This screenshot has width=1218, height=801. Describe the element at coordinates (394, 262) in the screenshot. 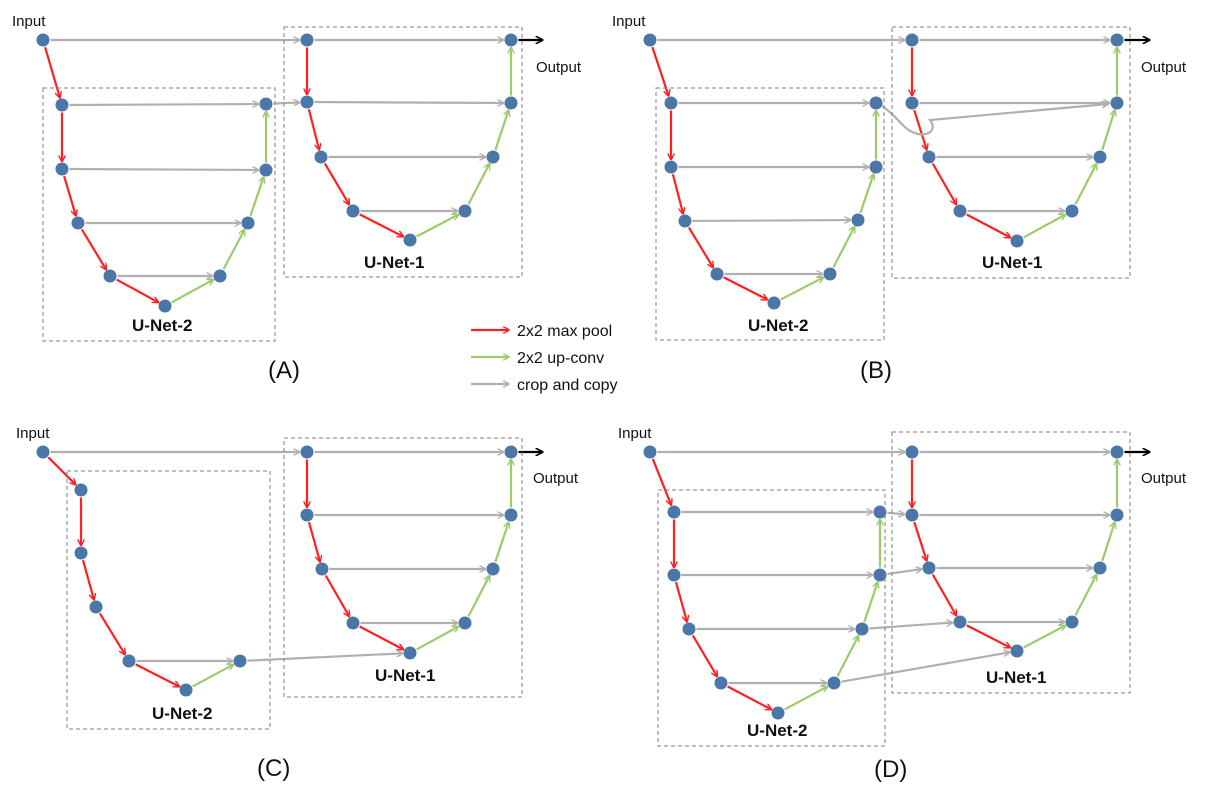

I see `panel-a-unet1-label: U-Net-1` at that location.